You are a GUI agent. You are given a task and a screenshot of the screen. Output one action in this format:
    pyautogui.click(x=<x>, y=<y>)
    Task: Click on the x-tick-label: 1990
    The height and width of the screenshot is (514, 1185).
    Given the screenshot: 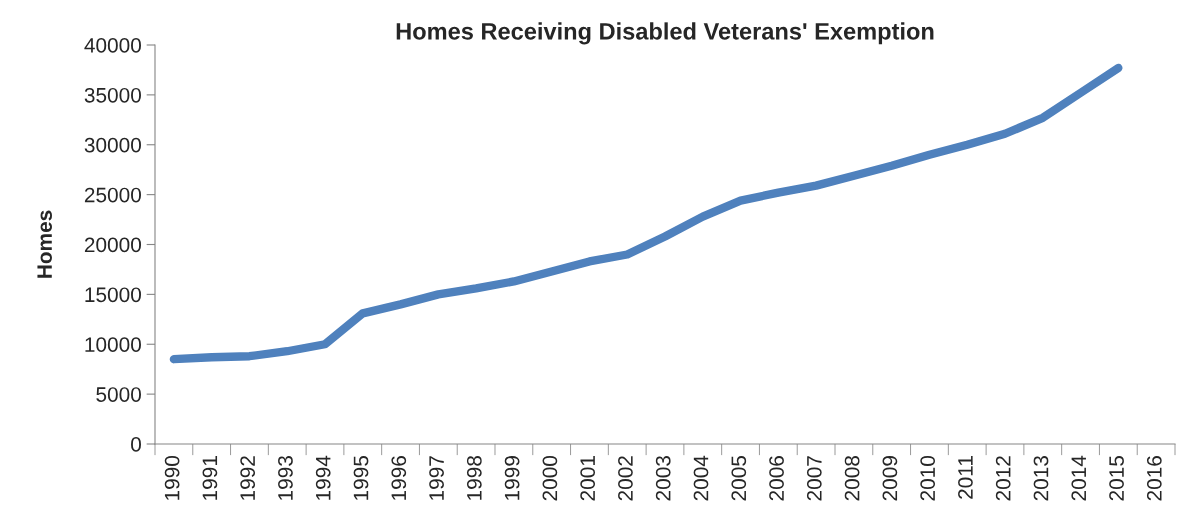 What is the action you would take?
    pyautogui.click(x=172, y=477)
    